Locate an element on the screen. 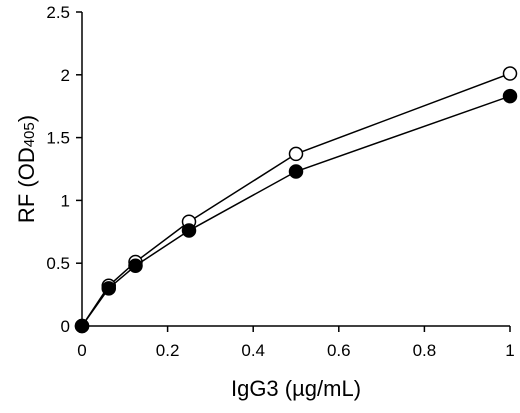  y-ticks: 0 0.5 1 1.5 2 2.5 is located at coordinates (64, 169).